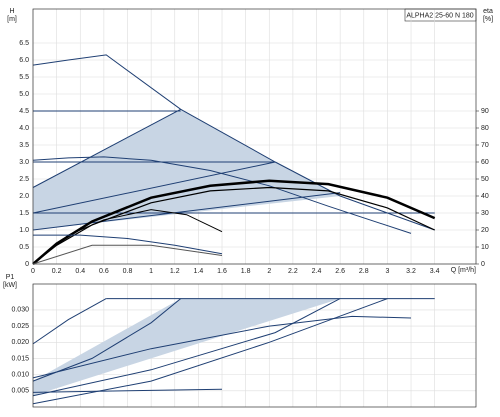  I want to click on y-axis-label: P1, so click(10, 277).